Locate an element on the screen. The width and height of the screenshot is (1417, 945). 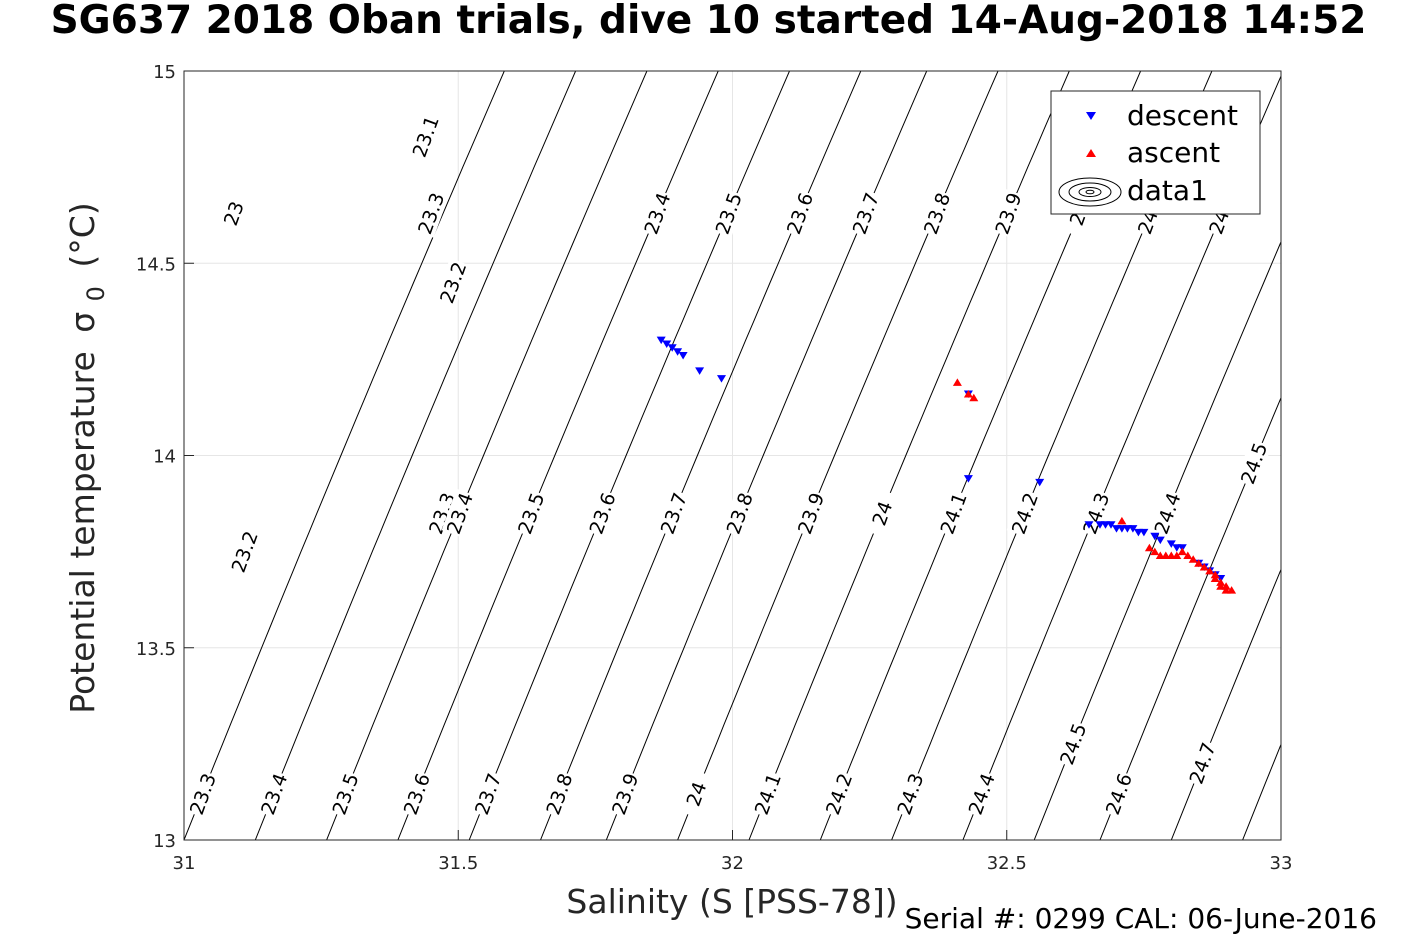
x-tick-label: 31 is located at coordinates (184, 863).